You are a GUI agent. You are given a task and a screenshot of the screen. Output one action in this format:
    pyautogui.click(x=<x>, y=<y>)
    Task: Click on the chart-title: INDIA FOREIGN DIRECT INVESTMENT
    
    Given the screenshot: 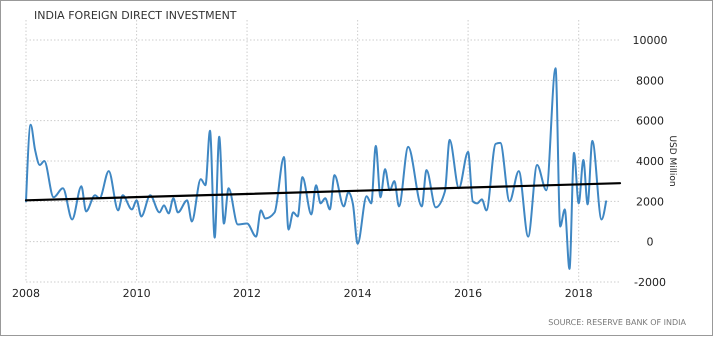 What is the action you would take?
    pyautogui.click(x=135, y=15)
    